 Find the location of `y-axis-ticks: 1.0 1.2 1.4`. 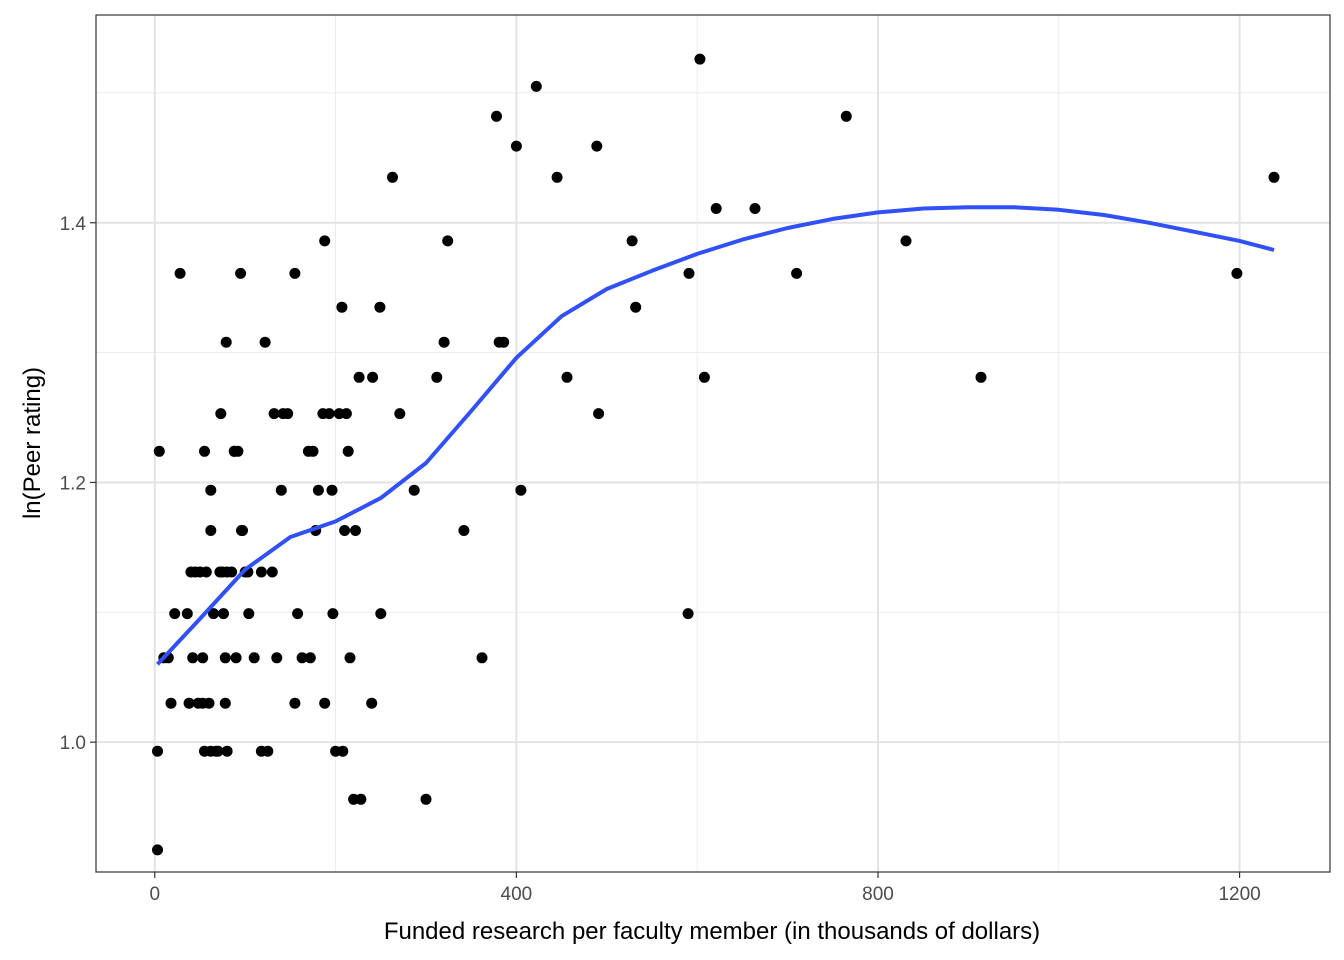

y-axis-ticks: 1.0 1.2 1.4 is located at coordinates (78, 484).